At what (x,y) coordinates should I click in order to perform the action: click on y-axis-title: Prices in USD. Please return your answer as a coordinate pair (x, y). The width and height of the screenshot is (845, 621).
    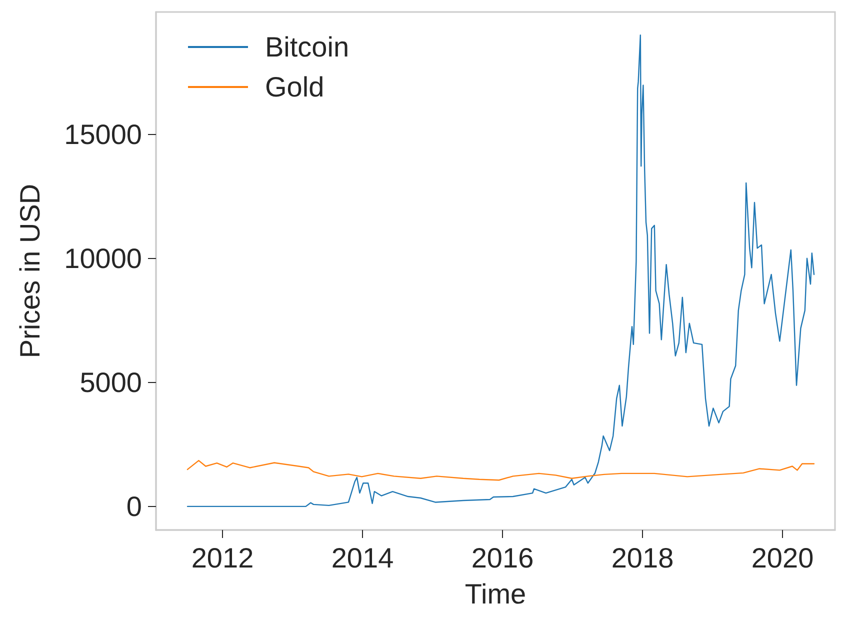
    Looking at the image, I should click on (30, 271).